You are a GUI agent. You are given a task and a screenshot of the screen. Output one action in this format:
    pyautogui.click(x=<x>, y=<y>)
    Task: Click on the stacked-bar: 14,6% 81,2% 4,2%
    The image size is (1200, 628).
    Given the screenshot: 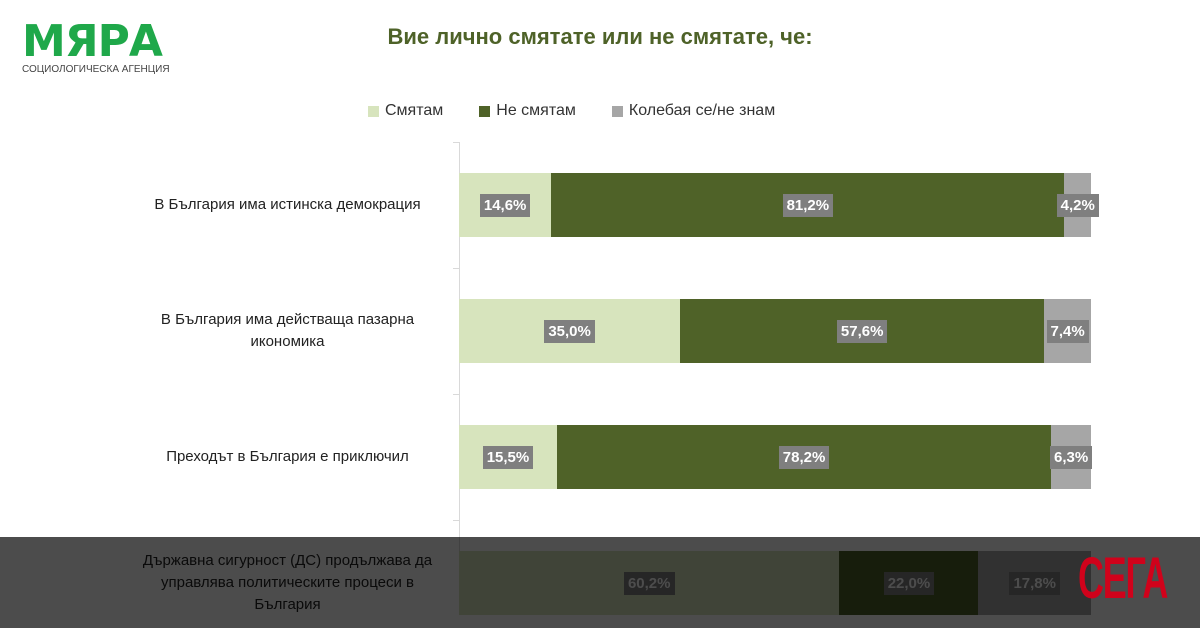 What is the action you would take?
    pyautogui.click(x=779, y=205)
    